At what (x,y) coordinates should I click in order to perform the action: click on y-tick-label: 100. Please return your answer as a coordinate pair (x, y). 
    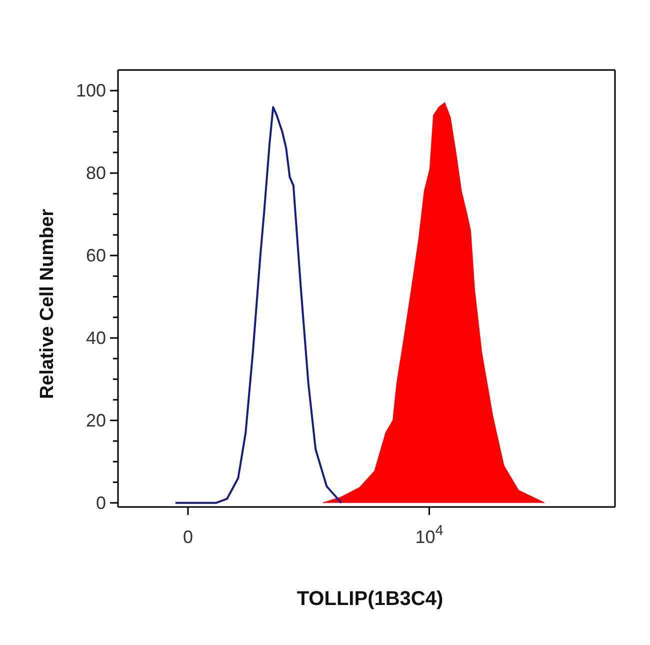
    Looking at the image, I should click on (91, 90).